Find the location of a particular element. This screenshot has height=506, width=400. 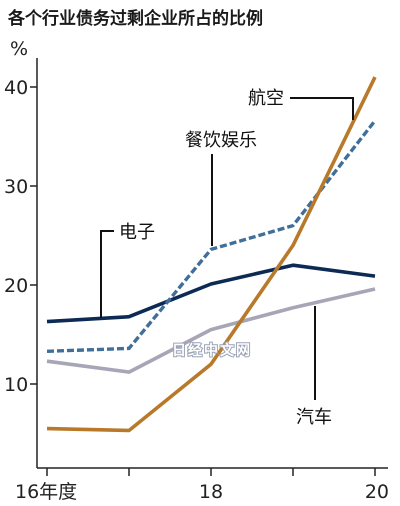

series-label: 餐饮娱乐 is located at coordinates (221, 140).